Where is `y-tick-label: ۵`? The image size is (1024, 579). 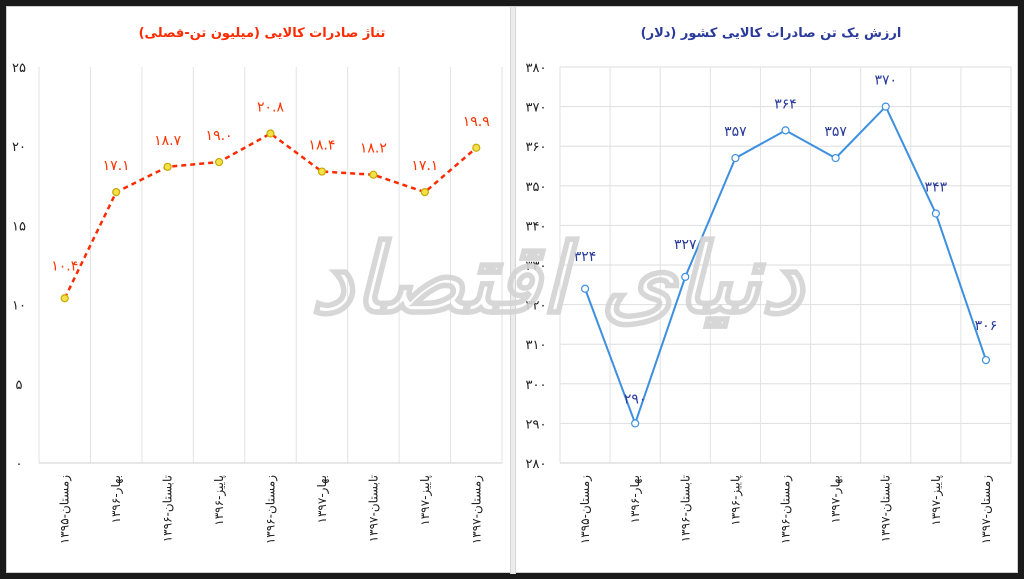
y-tick-label: ۵ is located at coordinates (19, 385).